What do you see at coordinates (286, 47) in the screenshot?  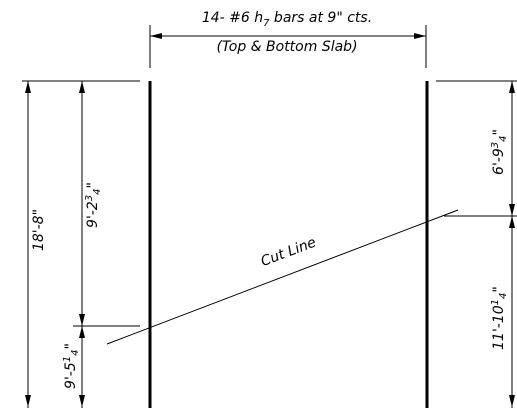 I see `top-note-line2: (Top & Bottom Slab)` at bounding box center [286, 47].